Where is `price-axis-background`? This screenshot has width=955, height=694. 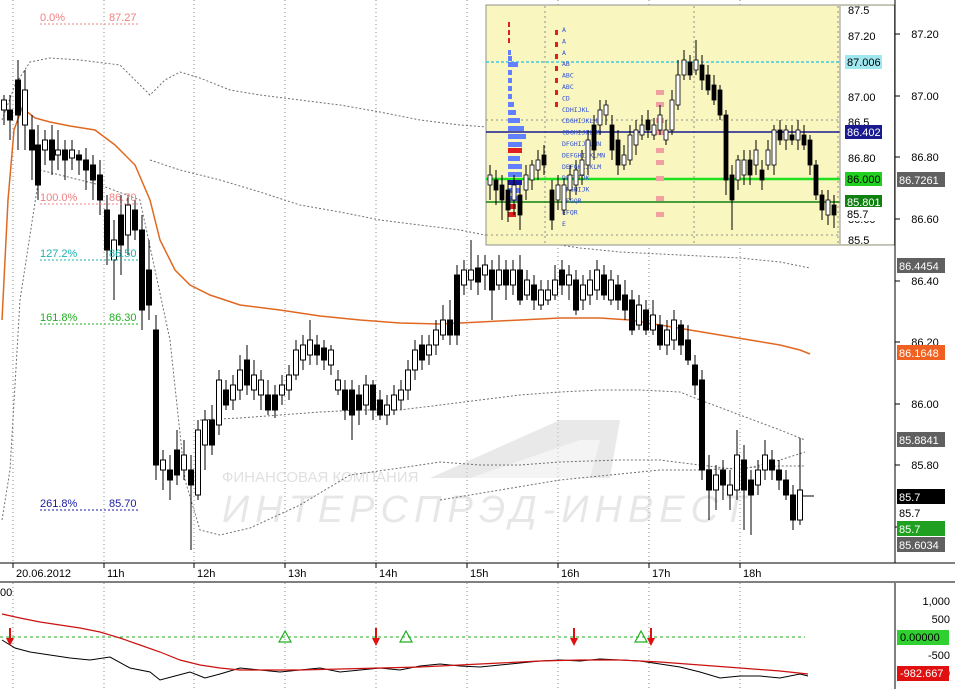 price-axis-background is located at coordinates (925, 281).